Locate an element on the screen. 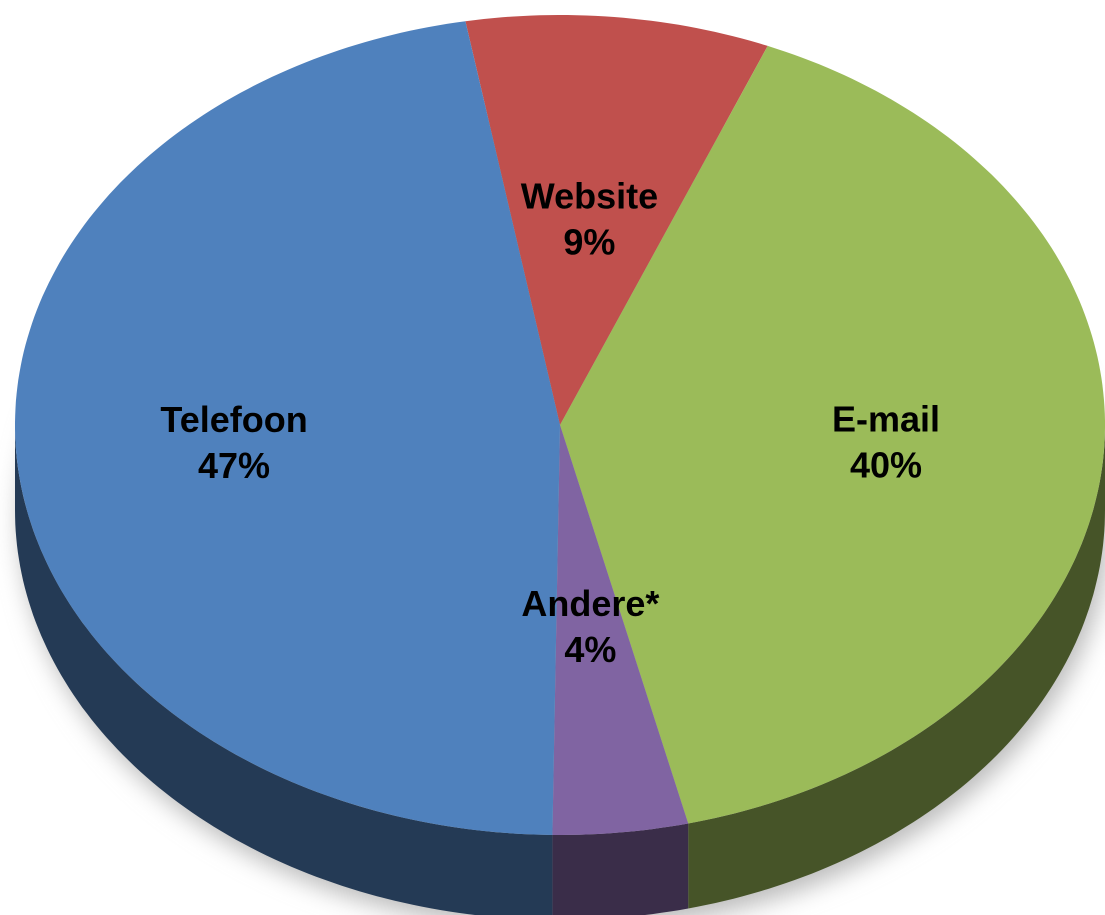 The width and height of the screenshot is (1105, 915). slice-label: Andere* is located at coordinates (590, 603).